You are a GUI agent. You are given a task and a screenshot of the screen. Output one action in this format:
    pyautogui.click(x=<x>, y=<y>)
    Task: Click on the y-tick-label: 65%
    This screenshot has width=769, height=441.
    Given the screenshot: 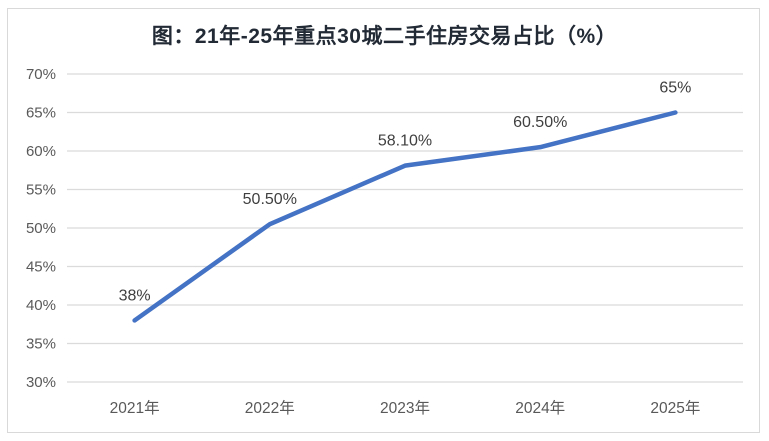 What is the action you would take?
    pyautogui.click(x=41, y=113)
    